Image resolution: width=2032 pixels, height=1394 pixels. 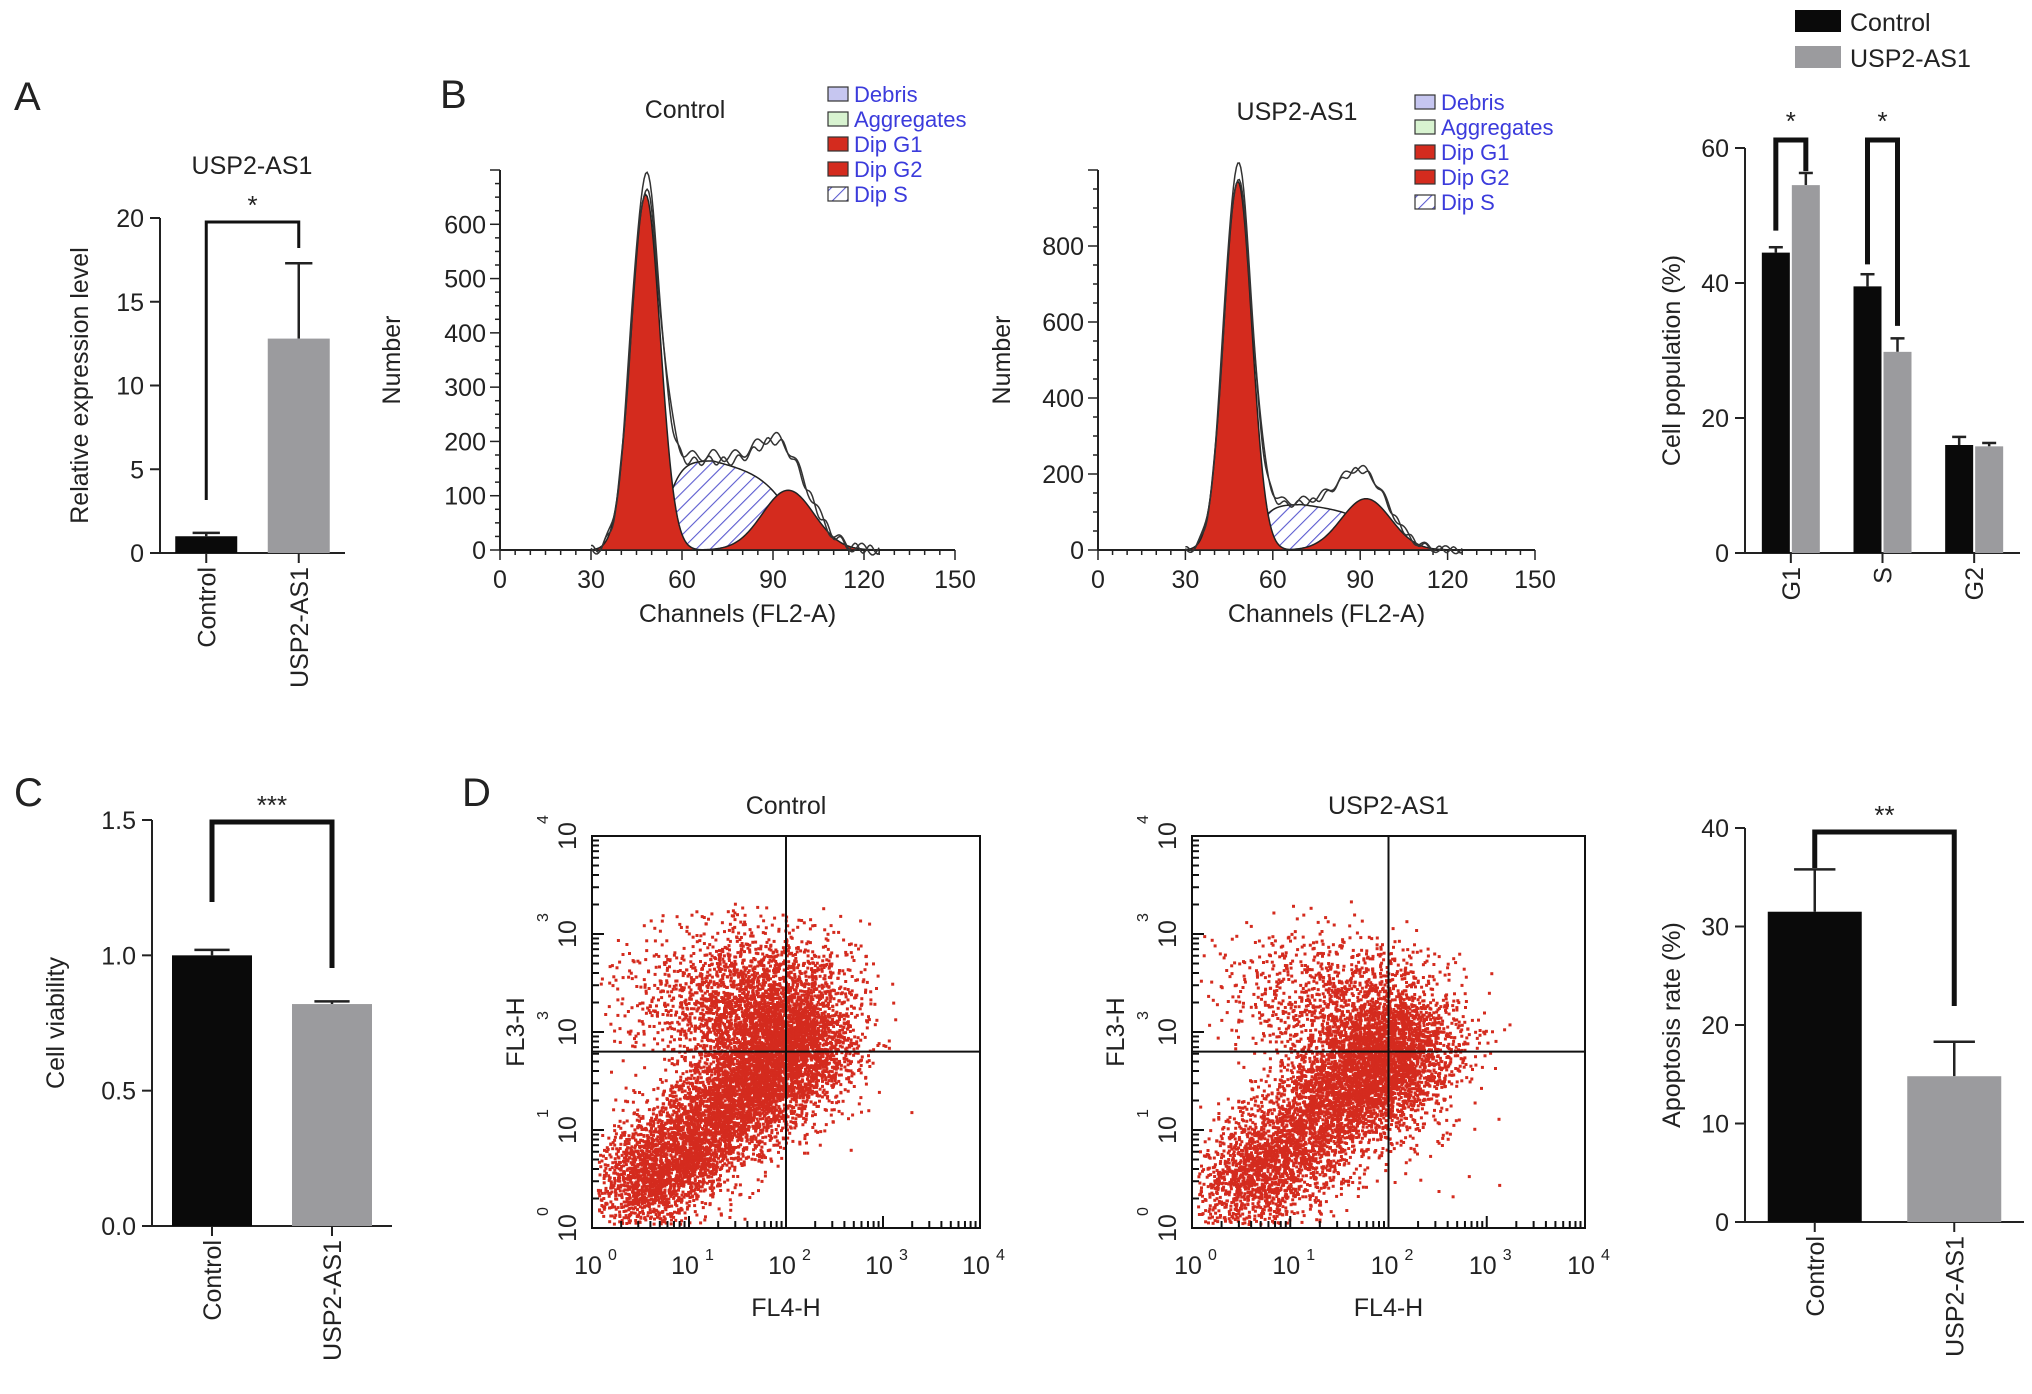 What do you see at coordinates (56, 1023) in the screenshot?
I see `y-axis-label: Cell viability` at bounding box center [56, 1023].